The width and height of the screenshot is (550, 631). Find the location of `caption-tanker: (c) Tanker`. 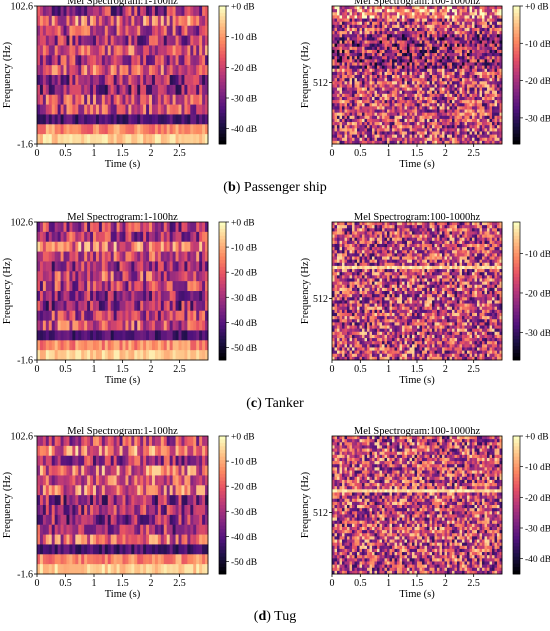

caption-tanker: (c) Tanker is located at coordinates (275, 403).